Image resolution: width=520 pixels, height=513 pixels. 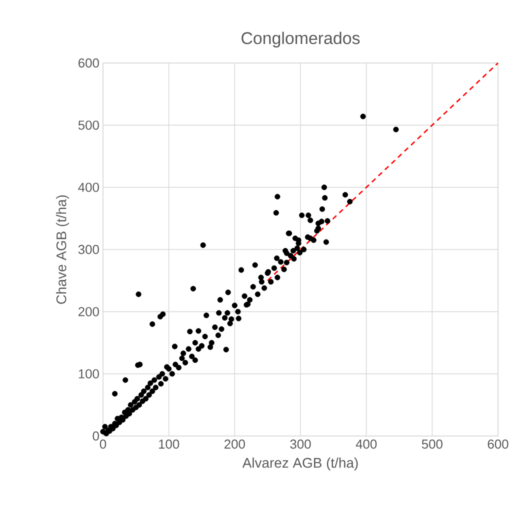 I want to click on y-tick-label: 100, so click(x=88, y=373).